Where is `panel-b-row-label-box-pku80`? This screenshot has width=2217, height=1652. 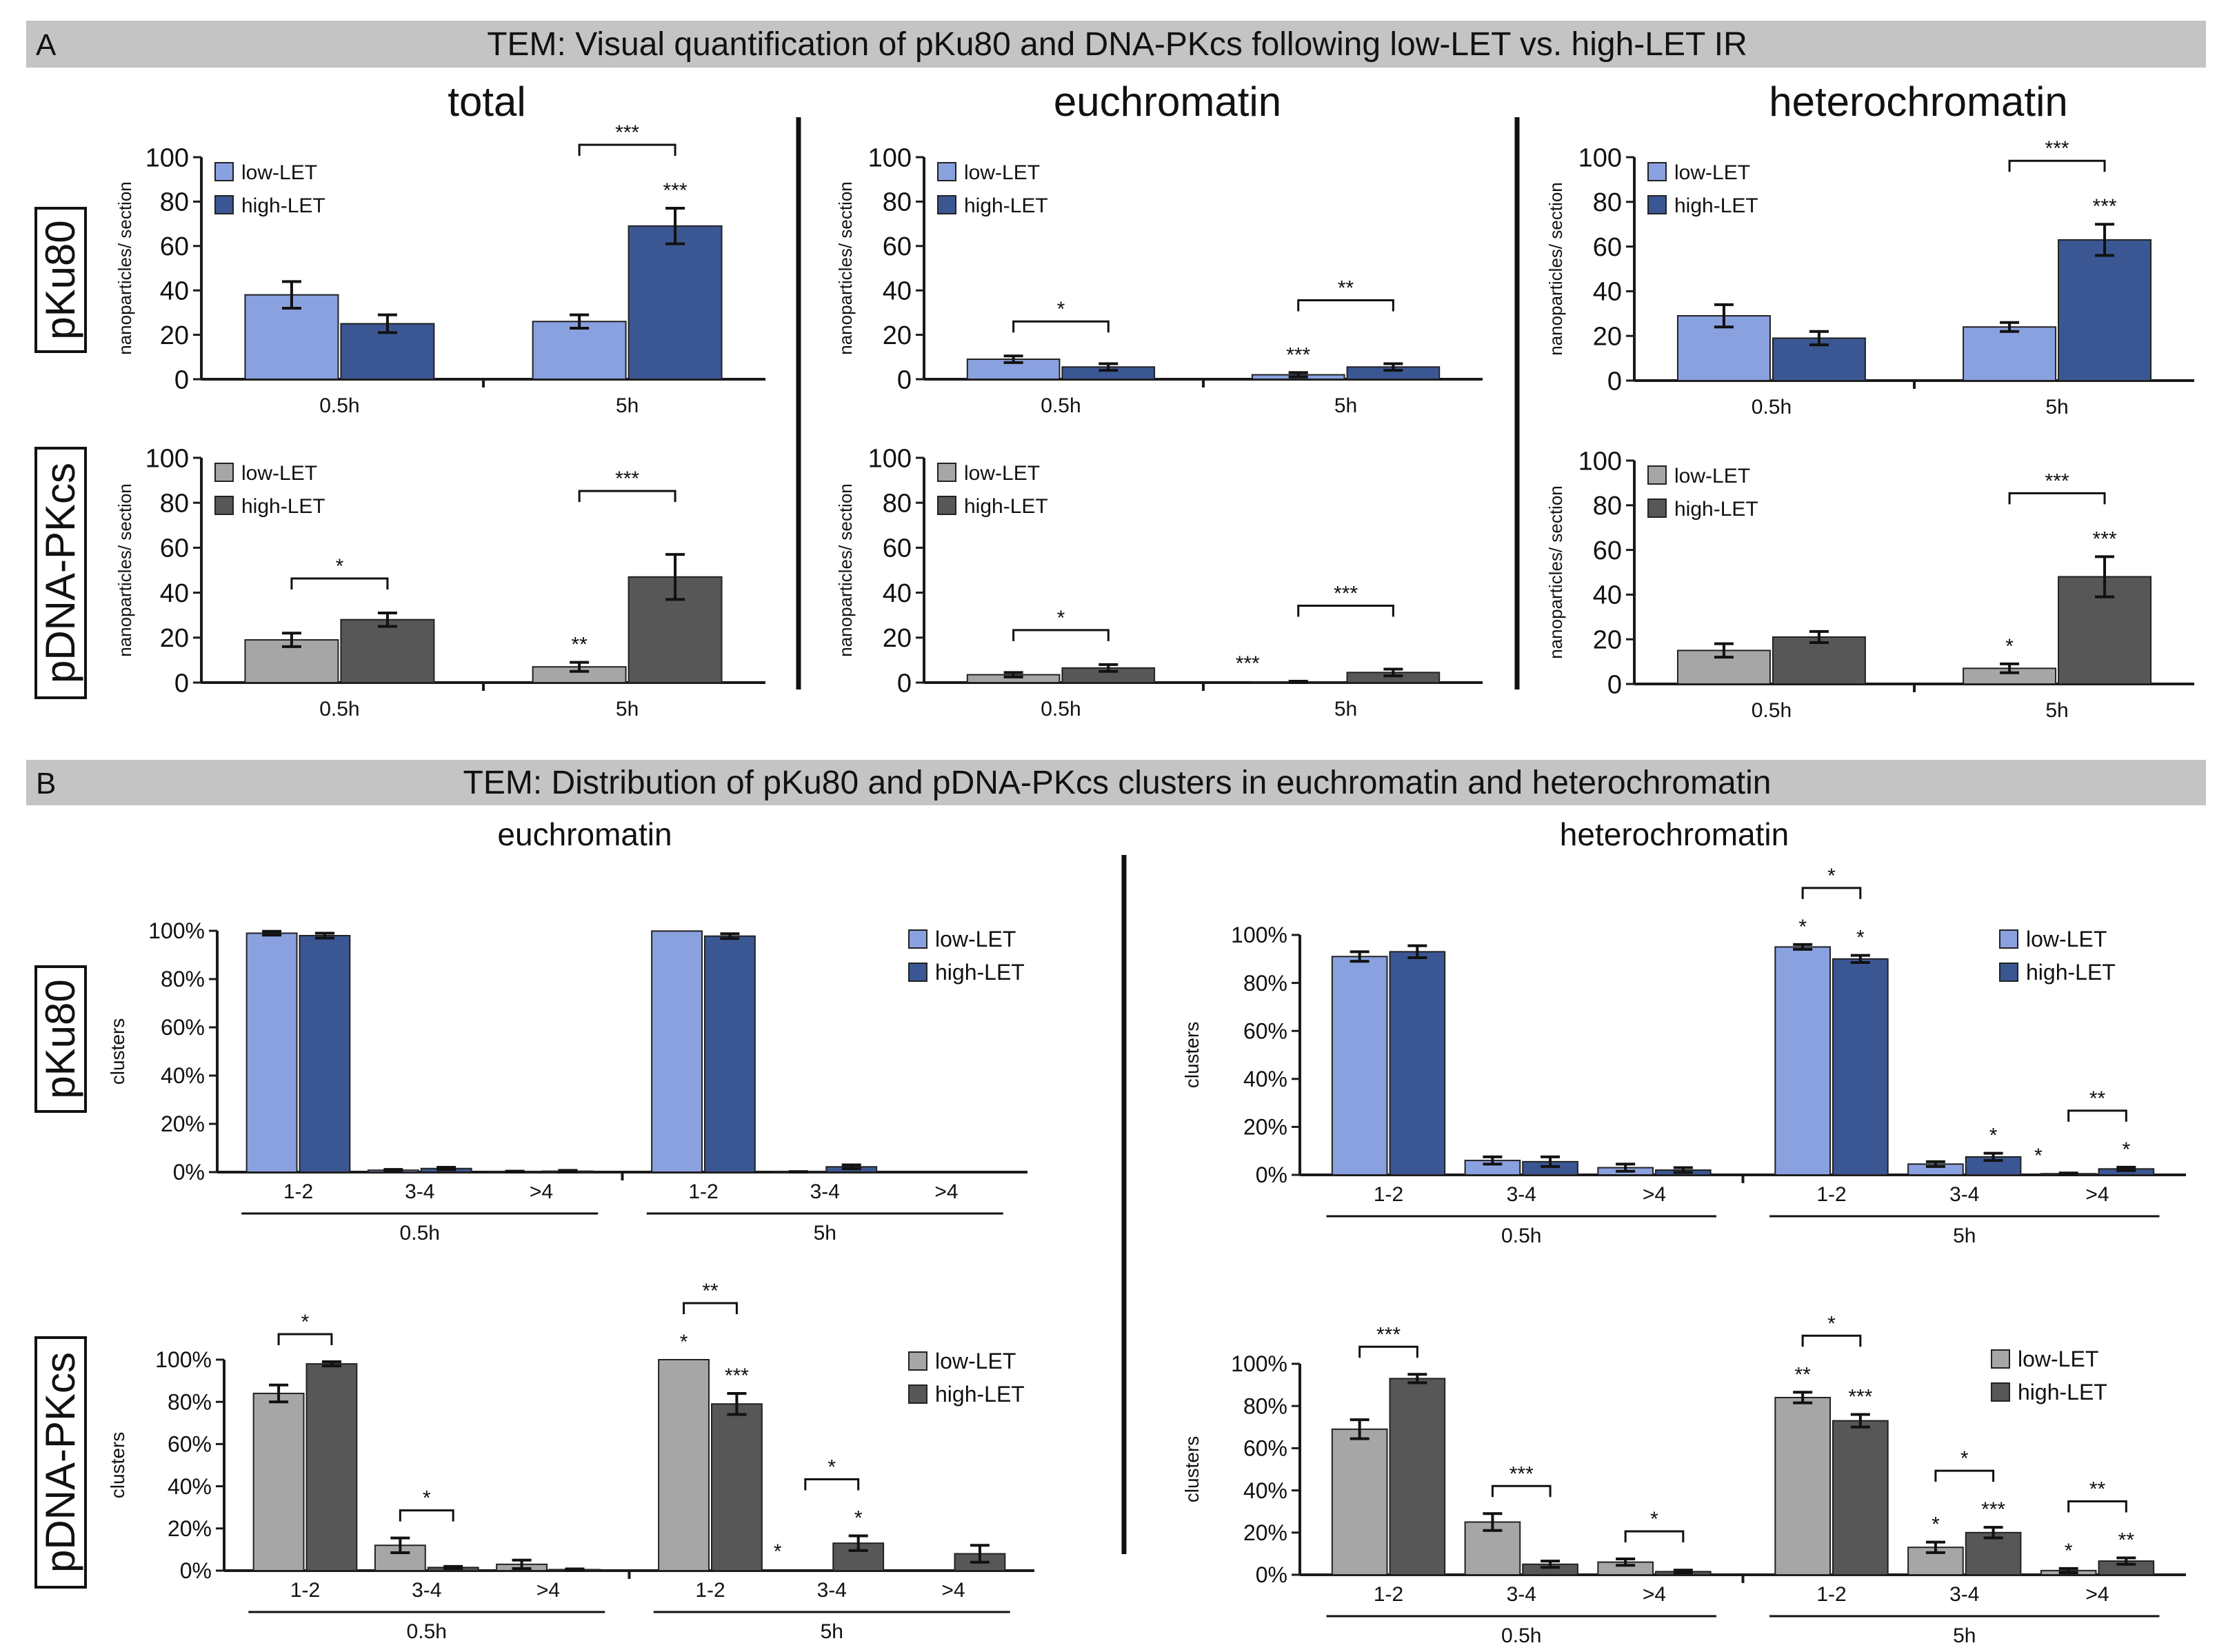
panel-b-row-label-box-pku80 is located at coordinates (60, 1039).